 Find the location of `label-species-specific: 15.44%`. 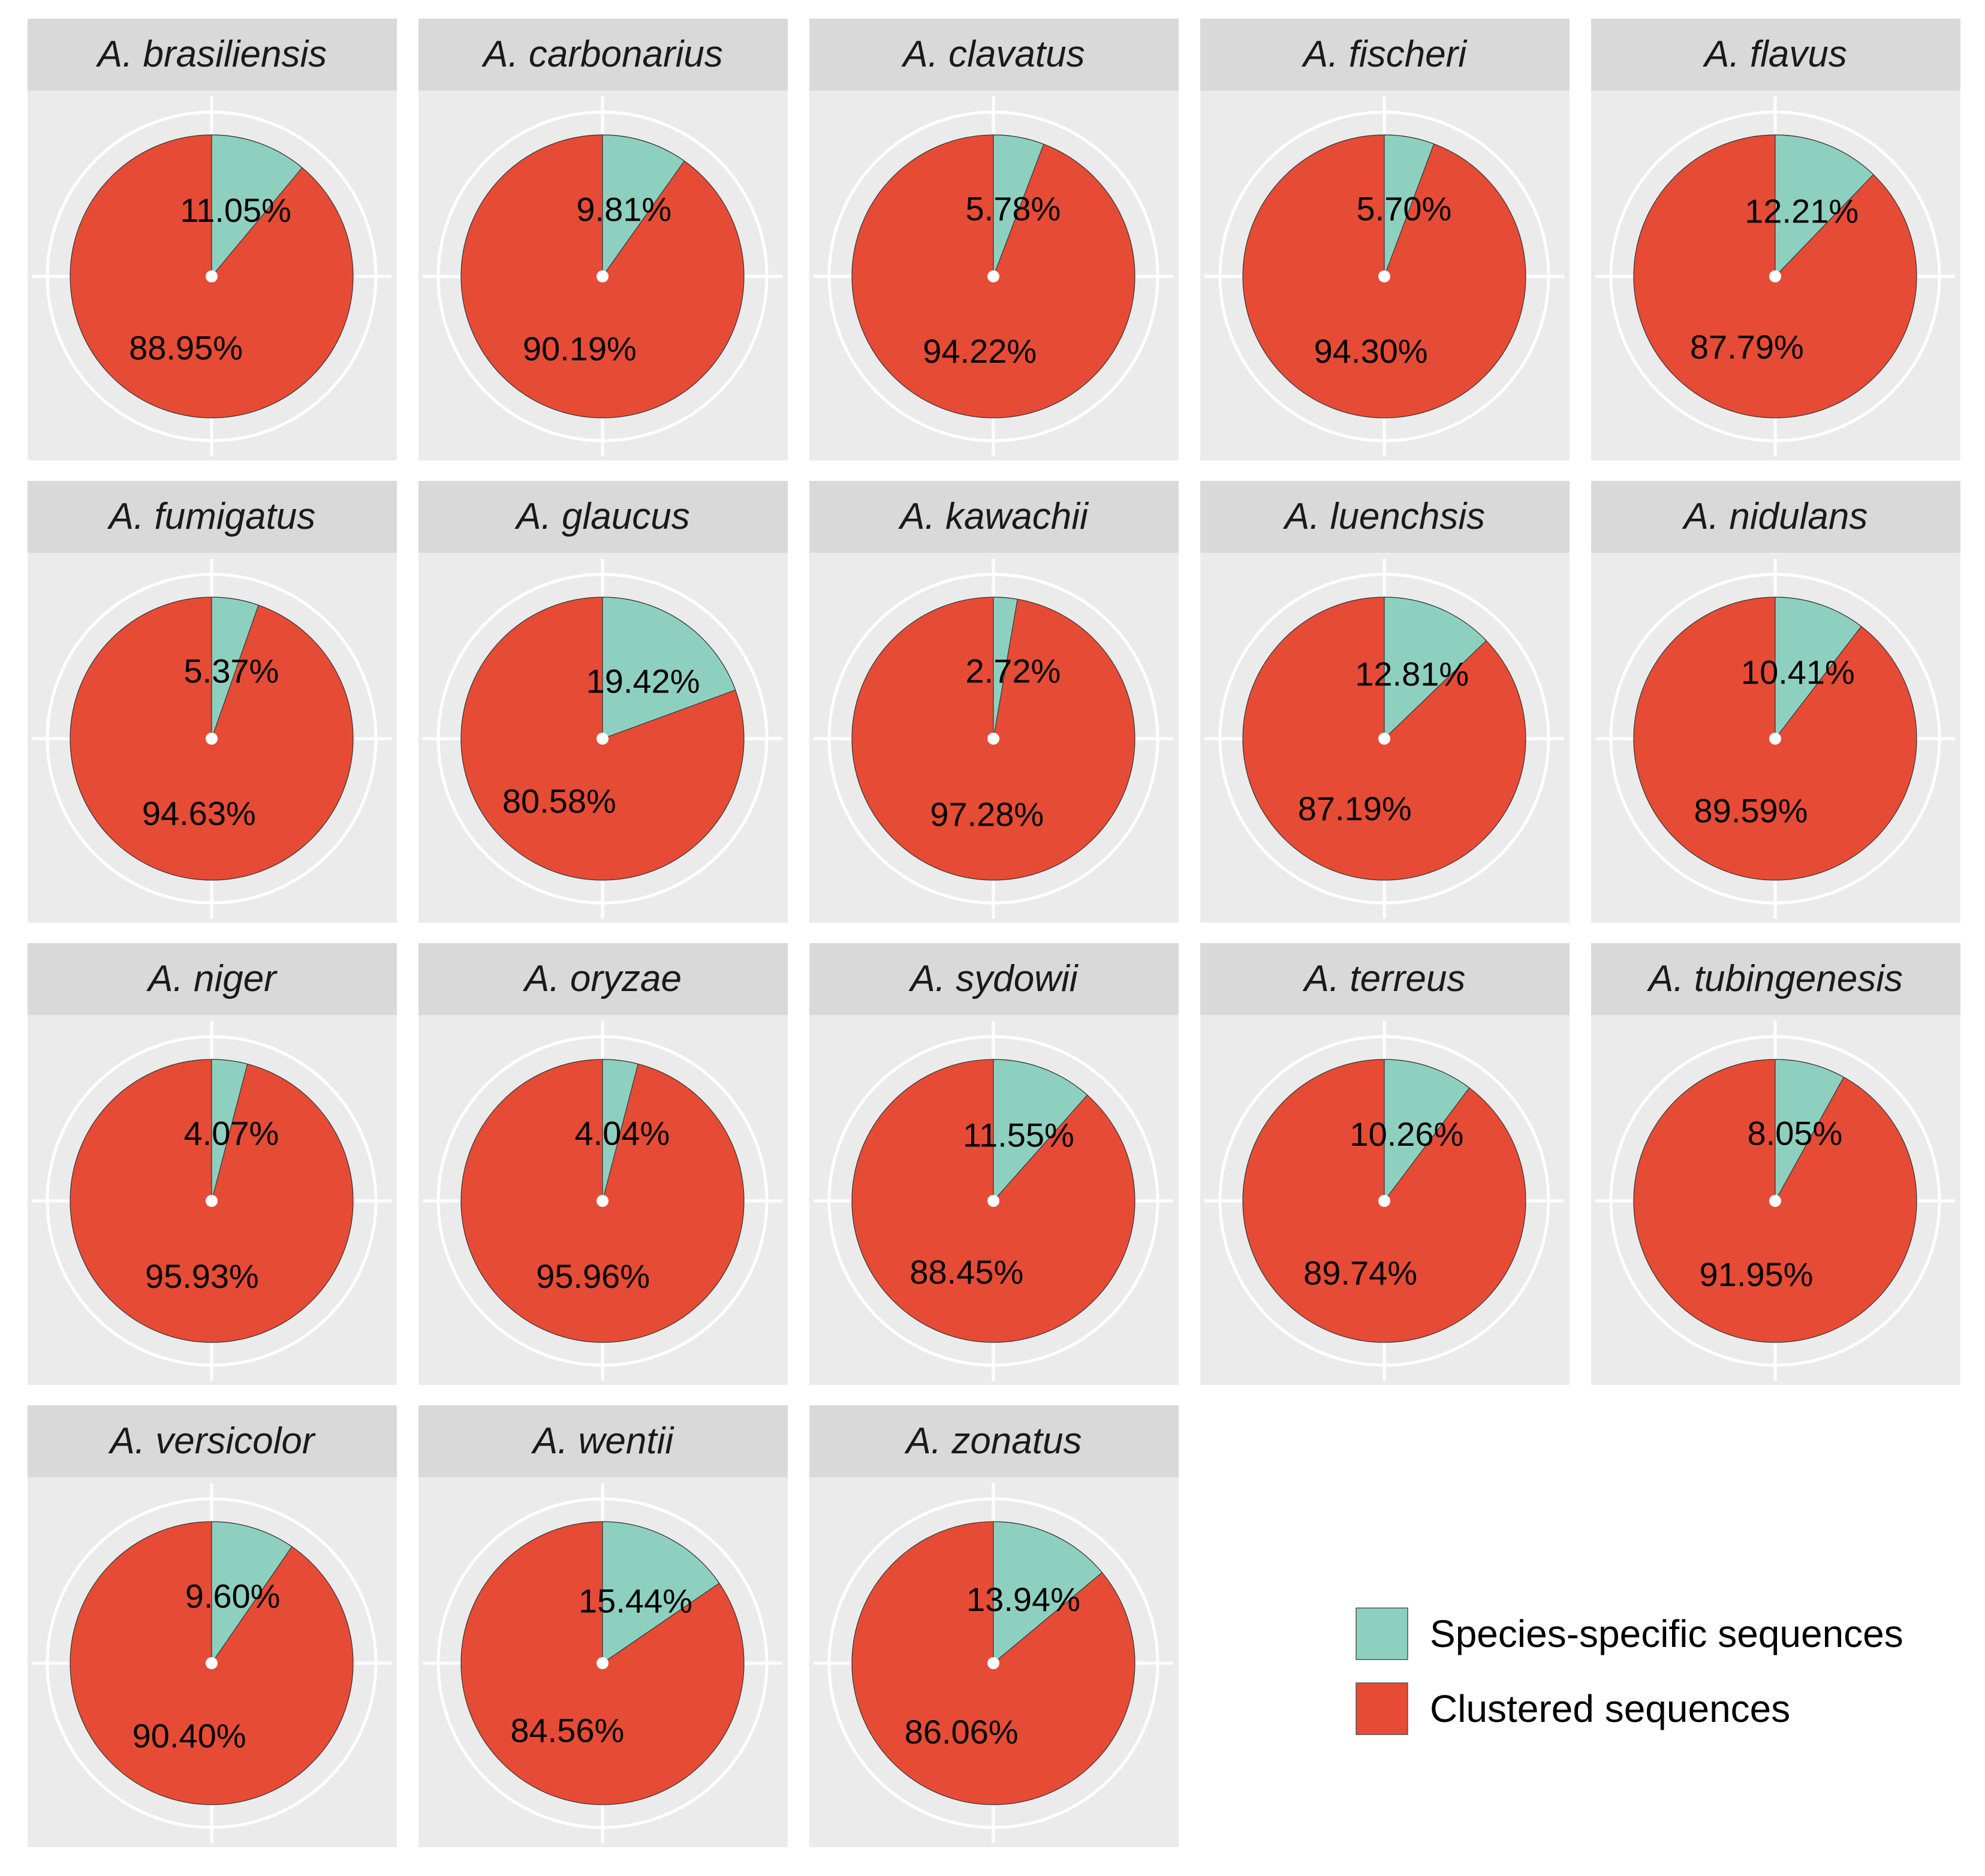

label-species-specific: 15.44% is located at coordinates (635, 1601).